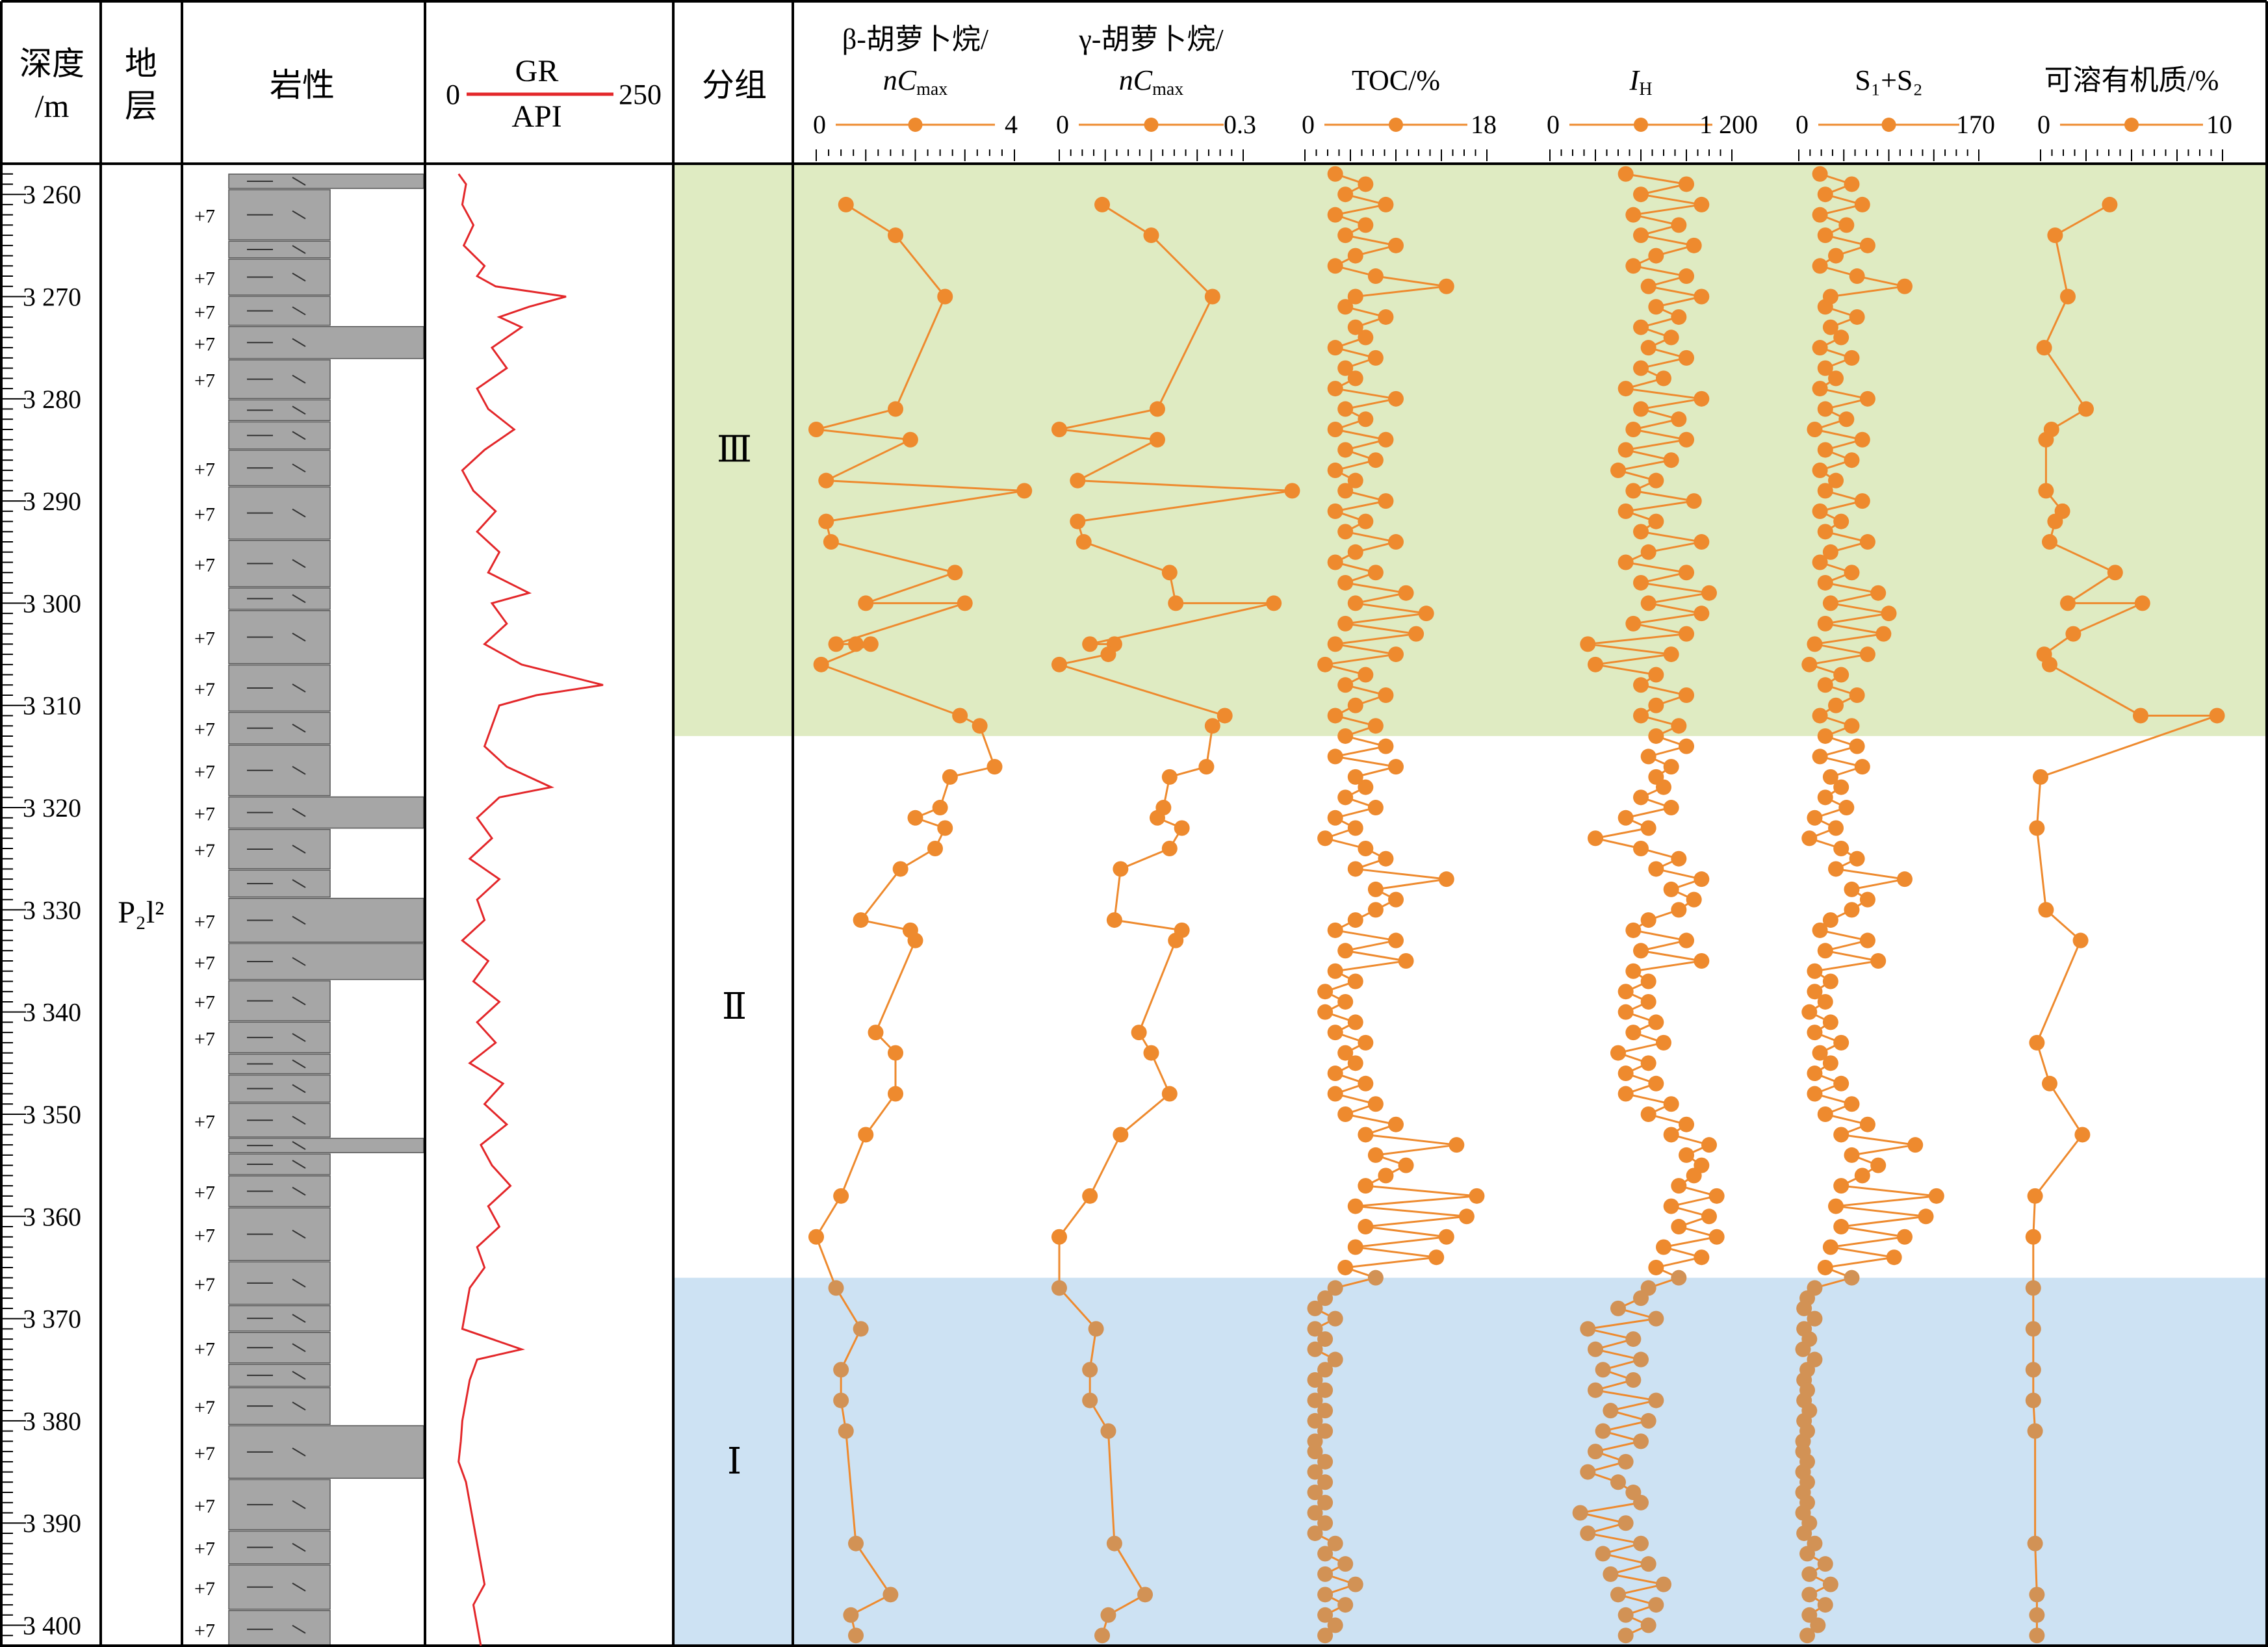  What do you see at coordinates (52, 106) in the screenshot?
I see `depth-header-line2: /m` at bounding box center [52, 106].